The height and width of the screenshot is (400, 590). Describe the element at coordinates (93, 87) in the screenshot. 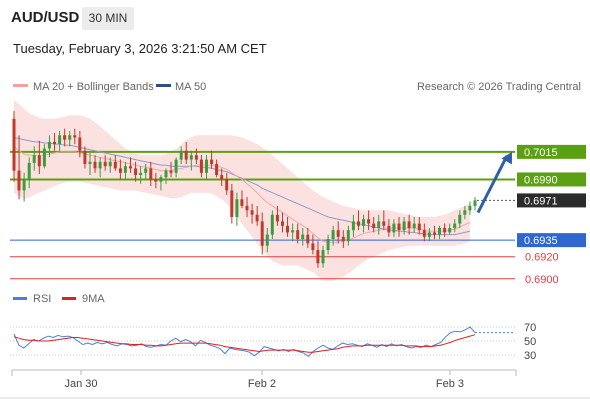

I see `ma20-legend-label: MA 20 + Bollinger Bands` at that location.